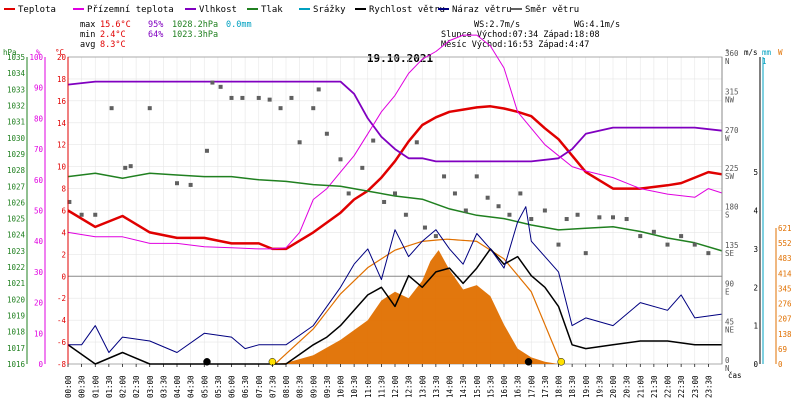 The width and height of the screenshot is (800, 400). Describe the element at coordinates (436, 386) in the screenshot. I see `x-tick-label: 13:30` at that location.